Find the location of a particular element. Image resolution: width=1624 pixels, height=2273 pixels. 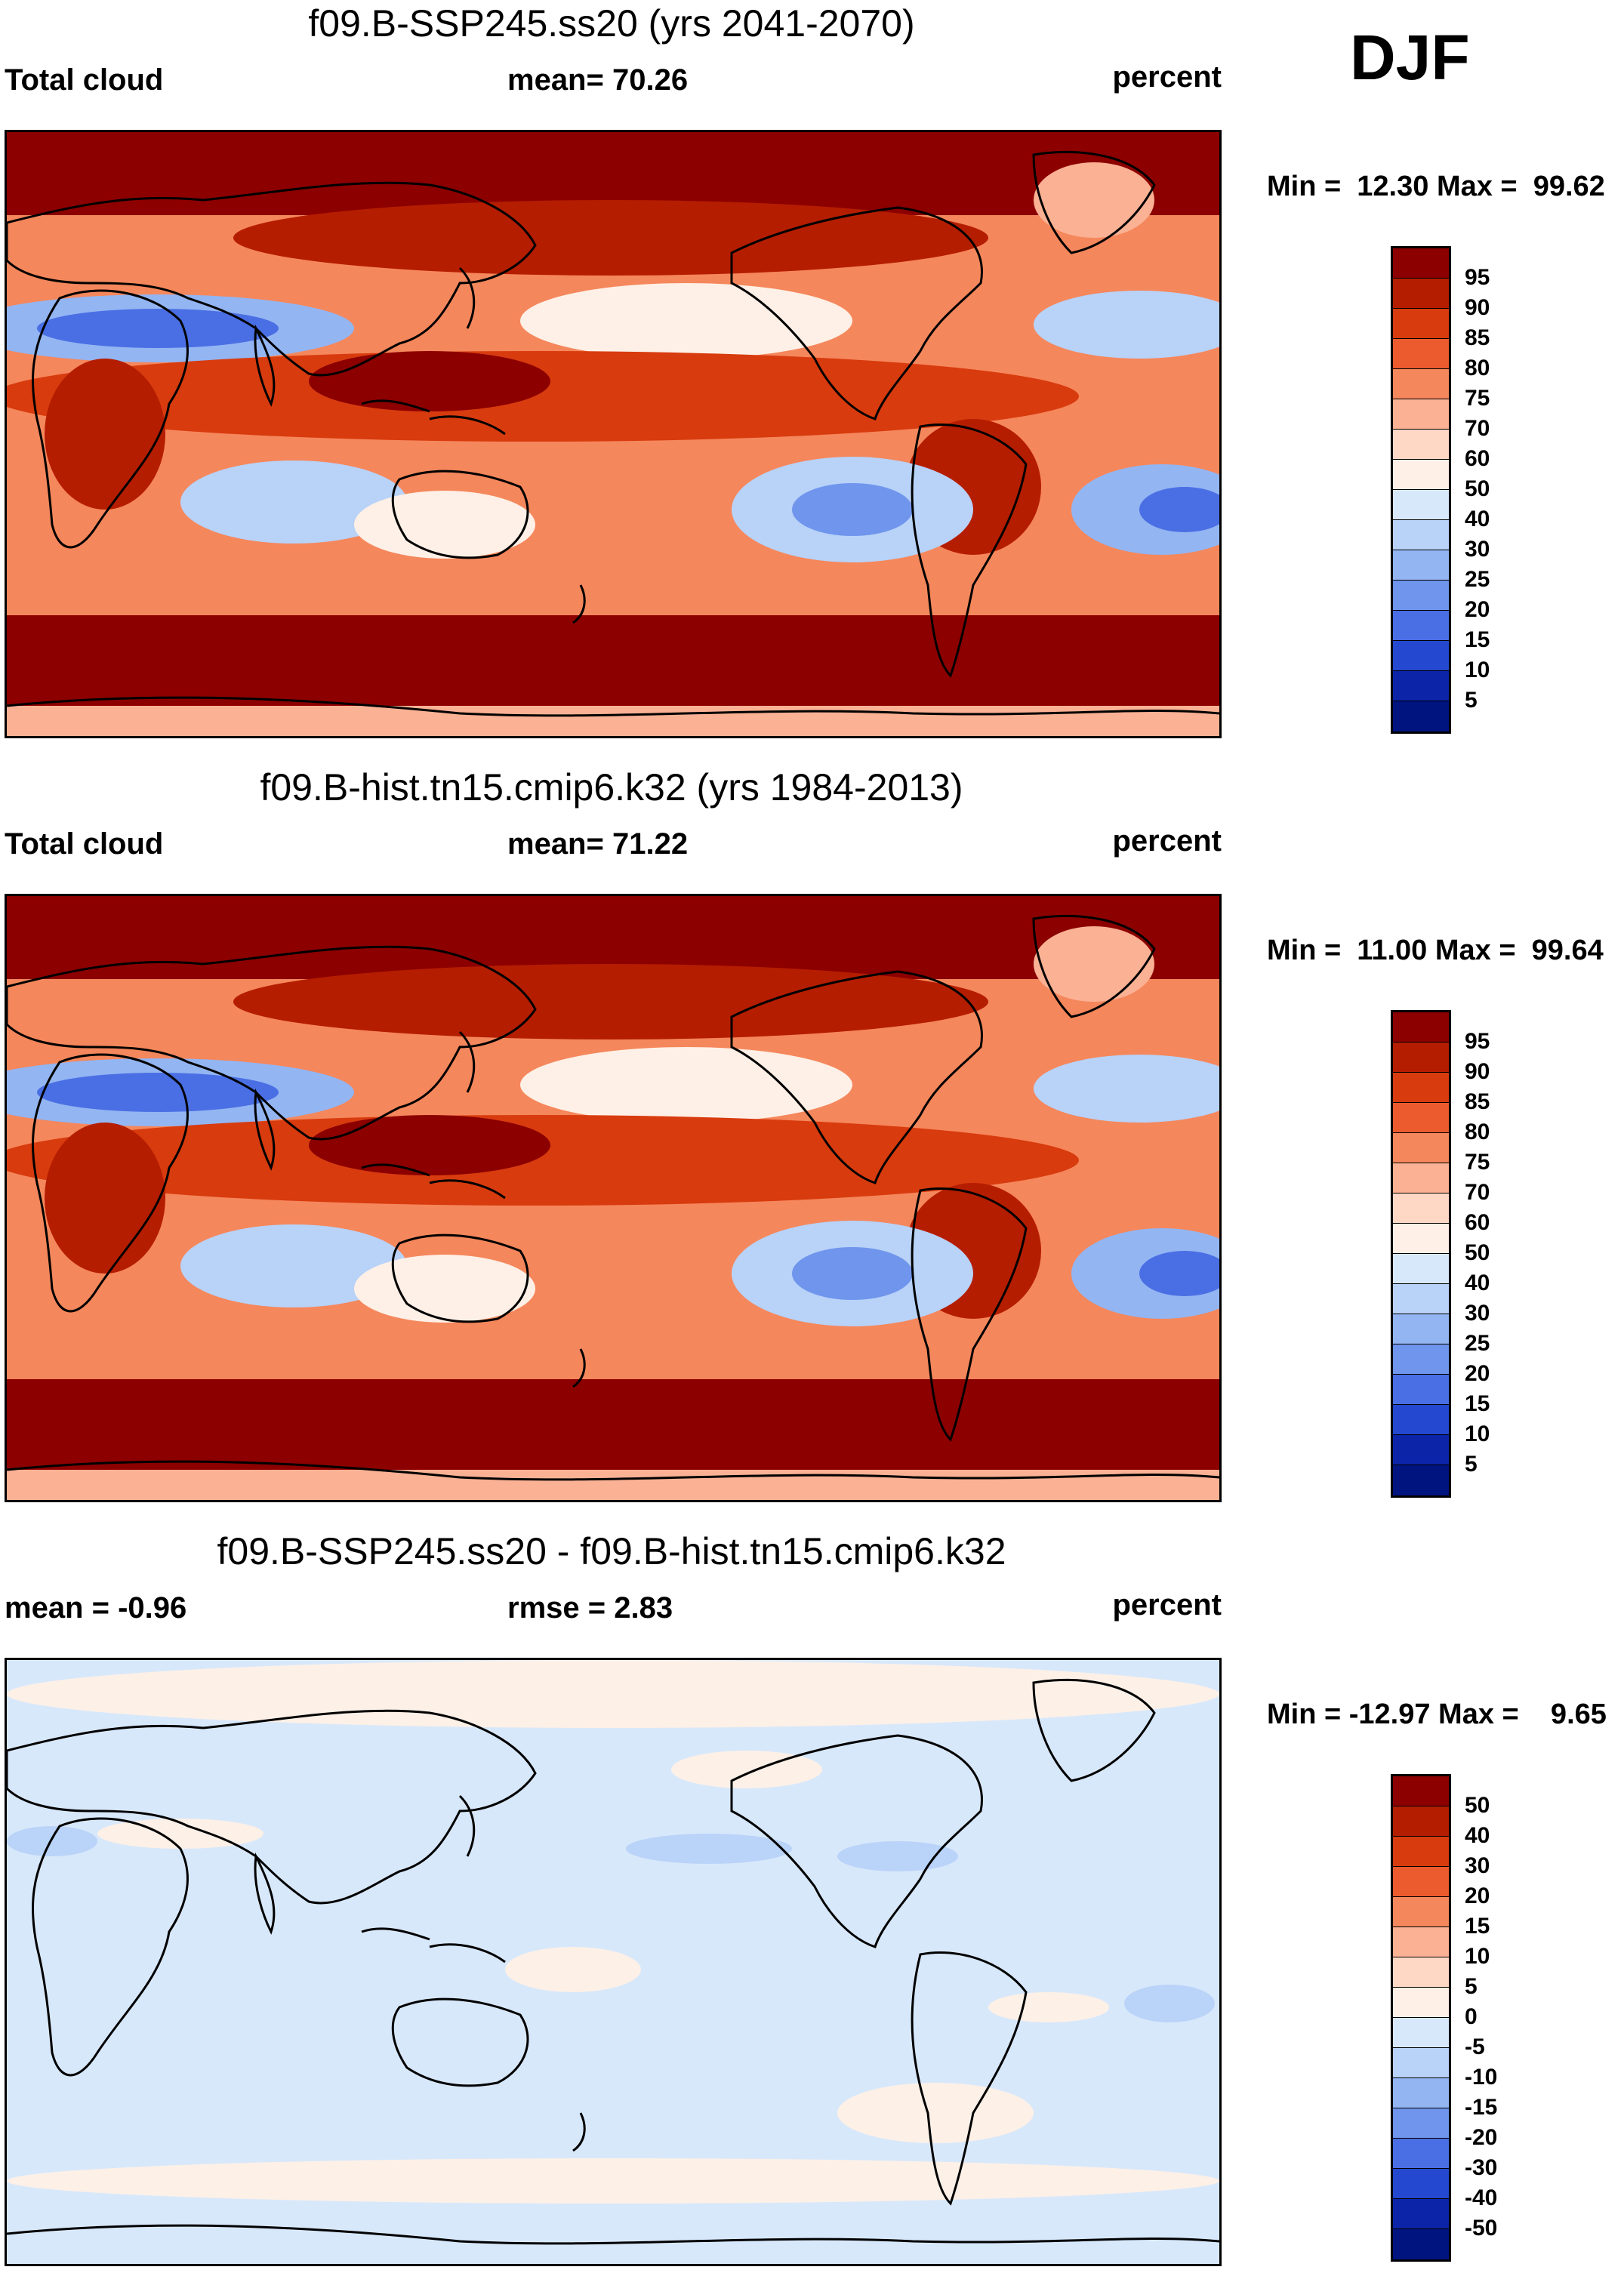

panel-title: f09.B-SSP245.ss20 (yrs 2041-2070) is located at coordinates (612, 23).